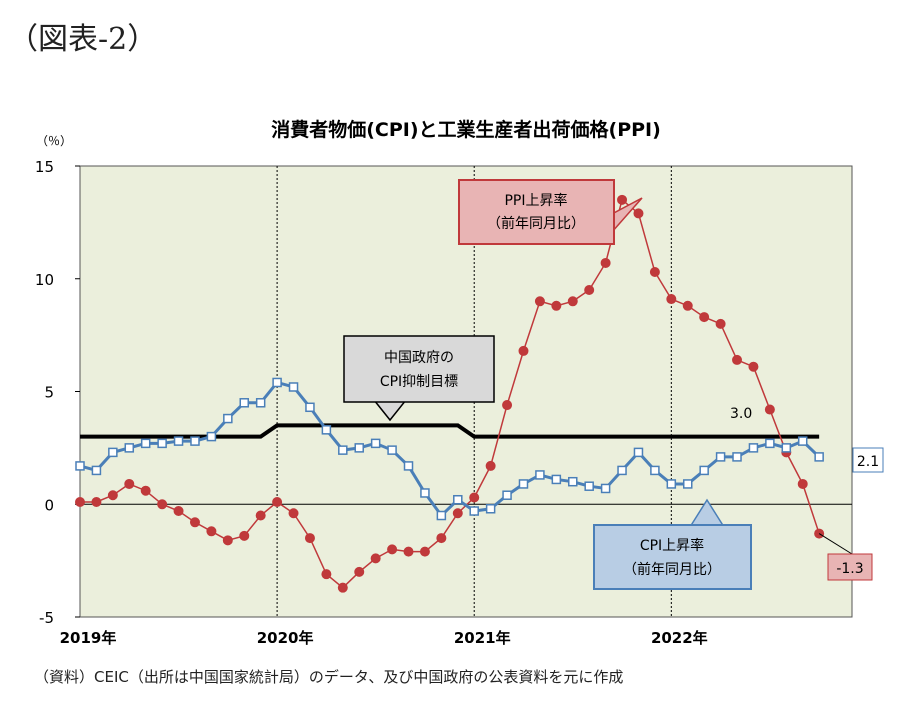 The width and height of the screenshot is (903, 722). What do you see at coordinates (536, 223) in the screenshot?
I see `ppi-callout-line2: （前年同月比）` at bounding box center [536, 223].